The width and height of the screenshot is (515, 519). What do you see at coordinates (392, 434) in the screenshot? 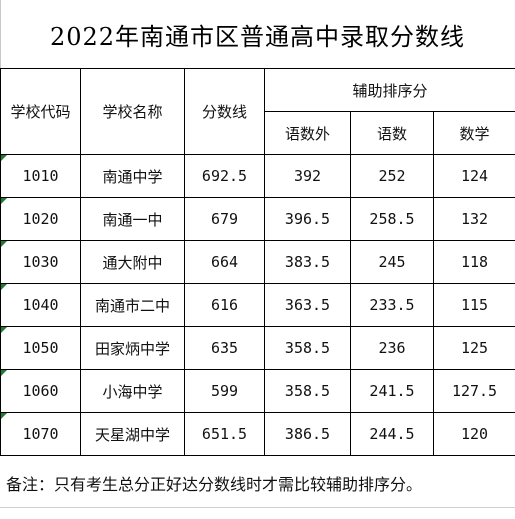
I see `cell-aux-2: 244.5` at bounding box center [392, 434].